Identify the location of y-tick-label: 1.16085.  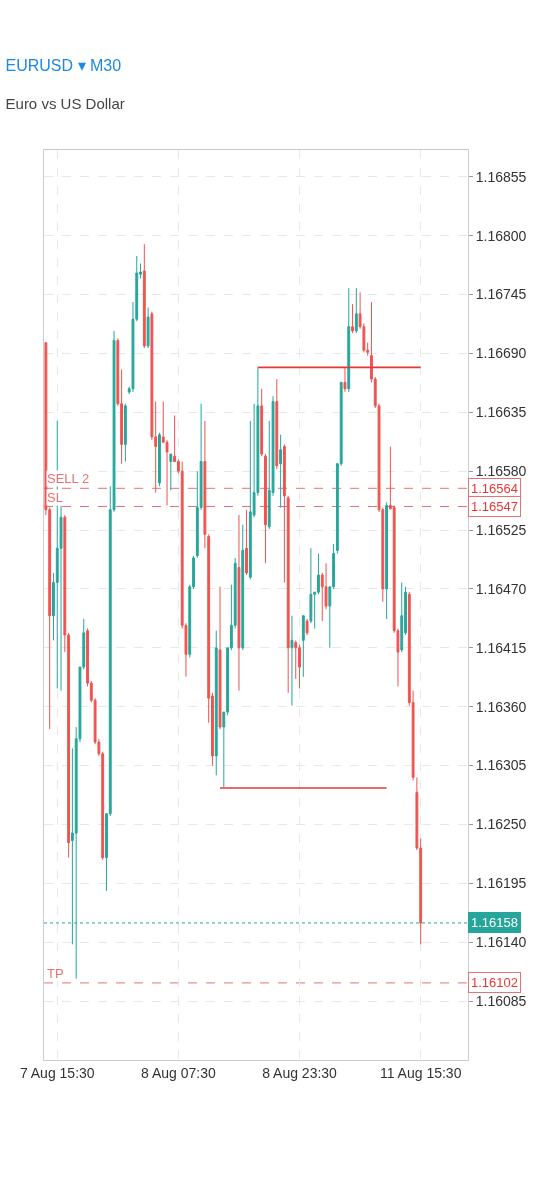
(501, 1001).